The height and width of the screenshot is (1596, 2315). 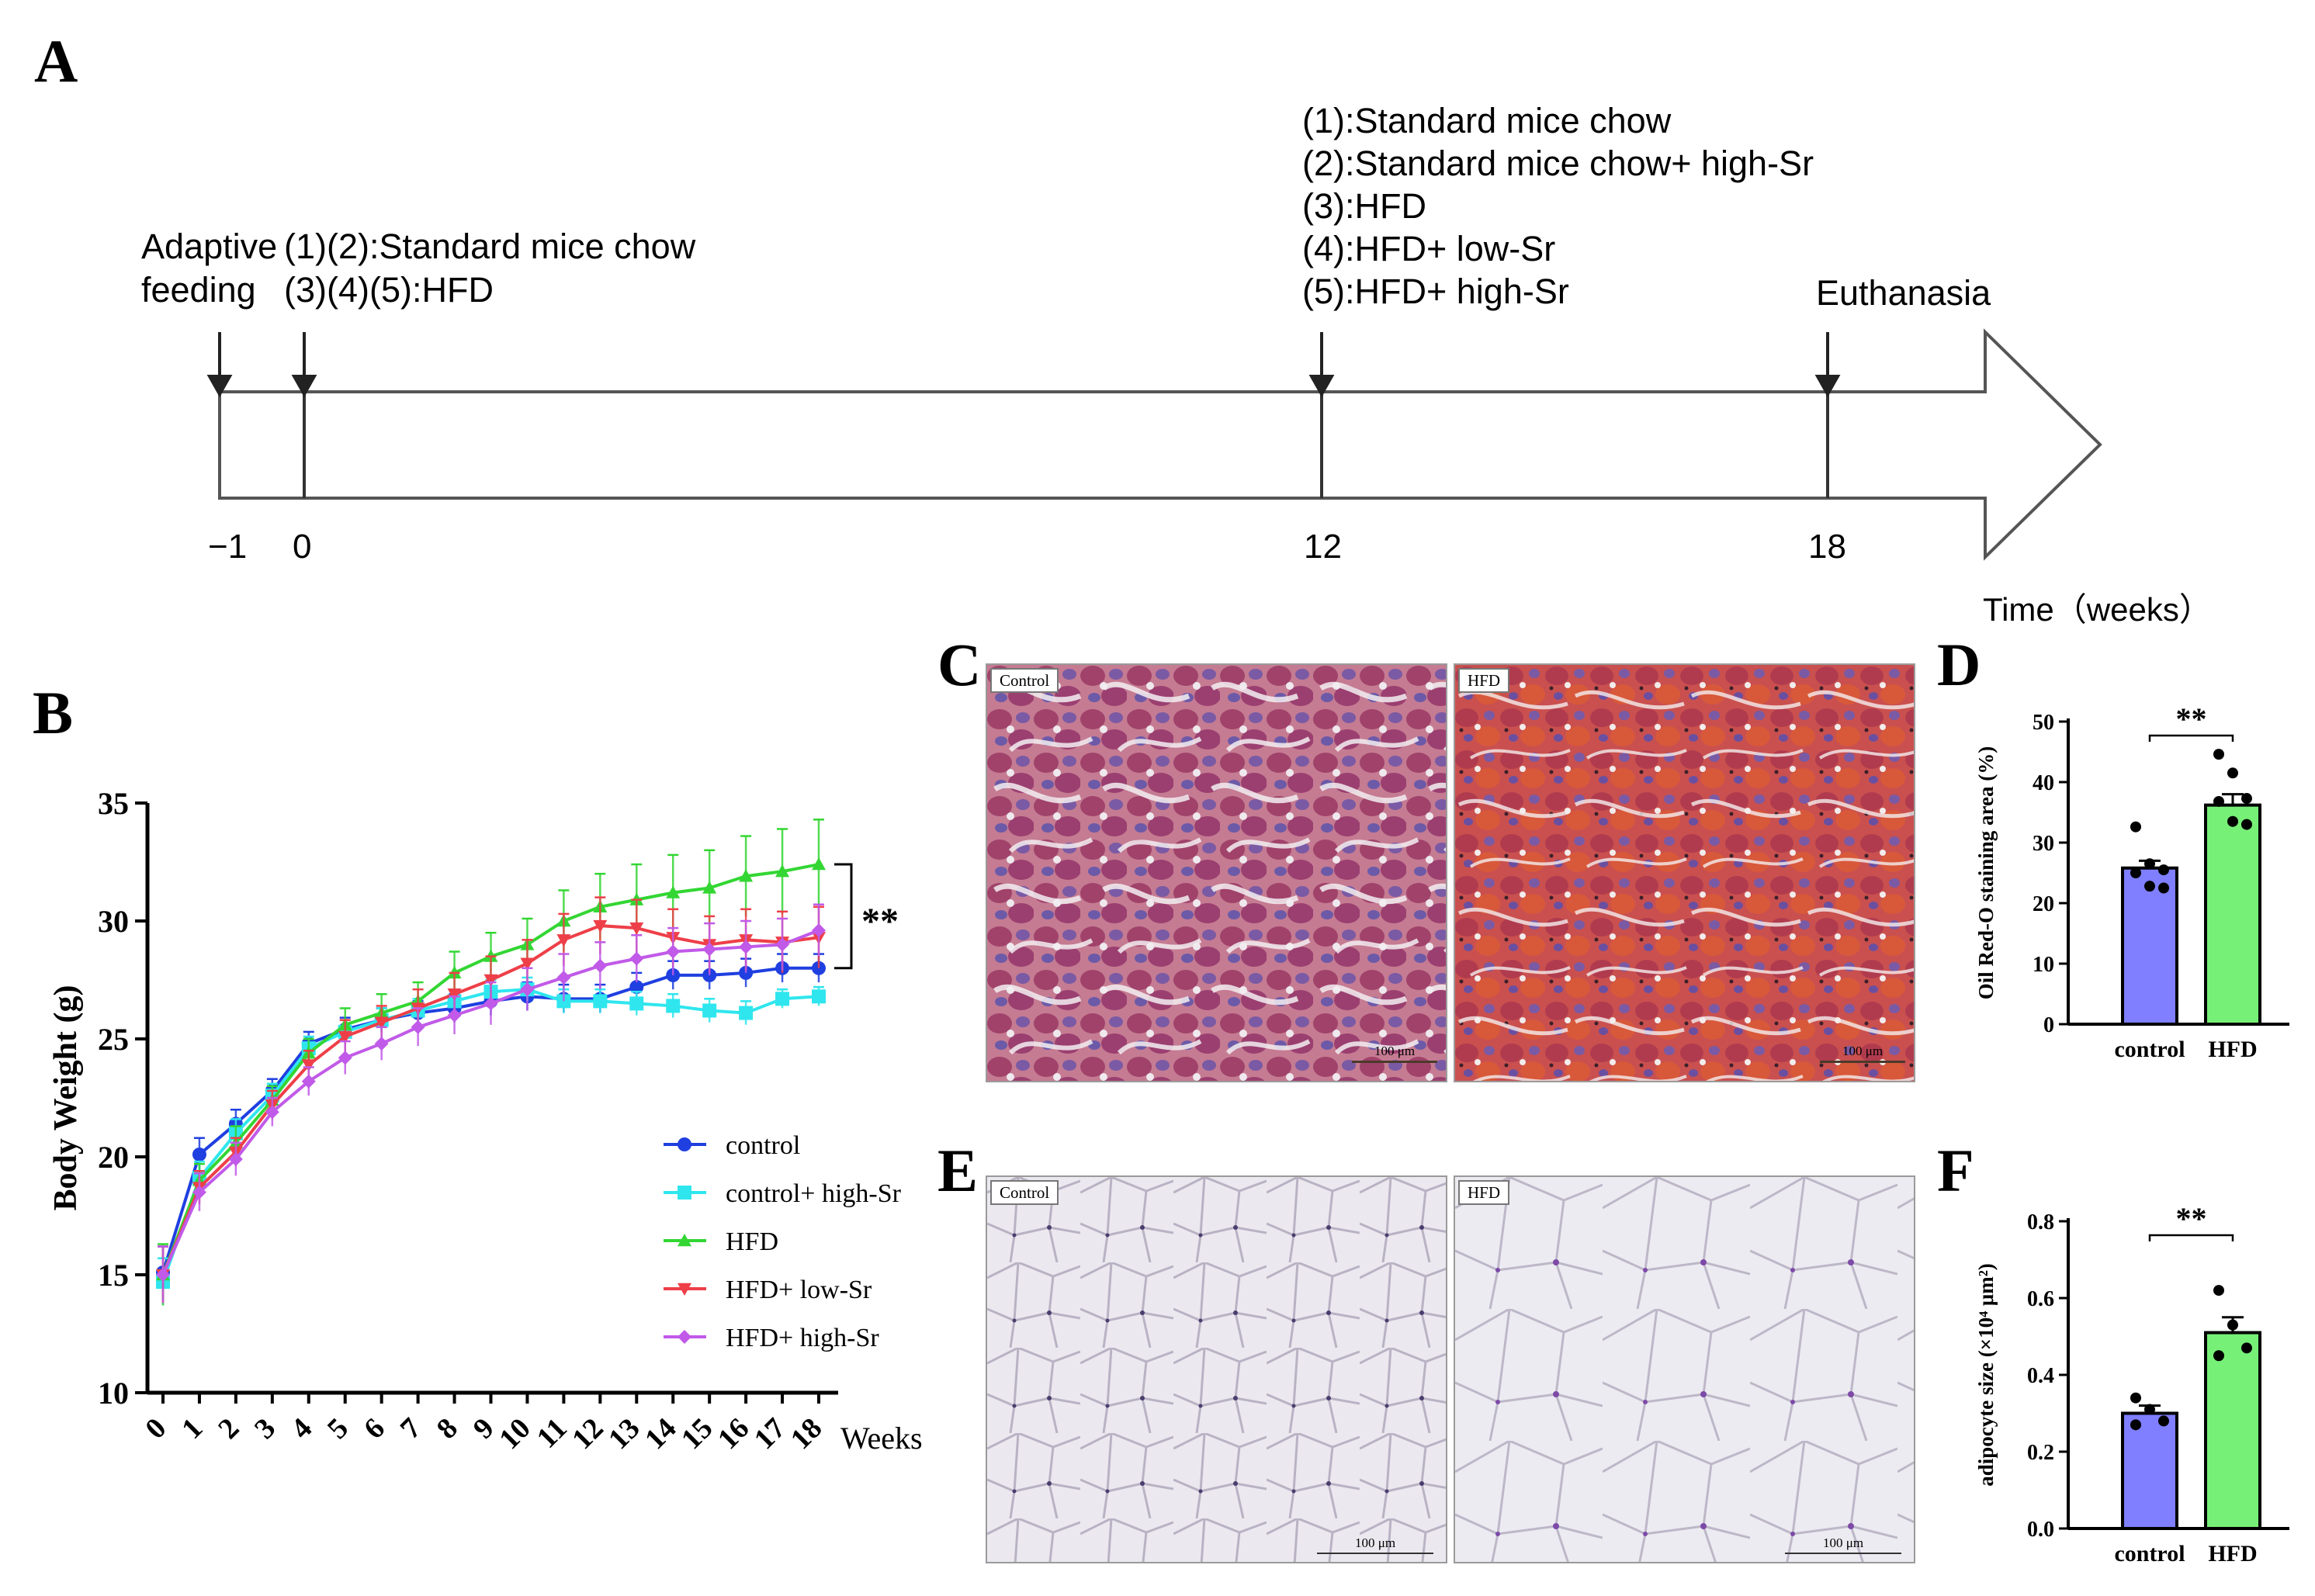 I want to click on oro-hfd-texture, so click(x=1684, y=873).